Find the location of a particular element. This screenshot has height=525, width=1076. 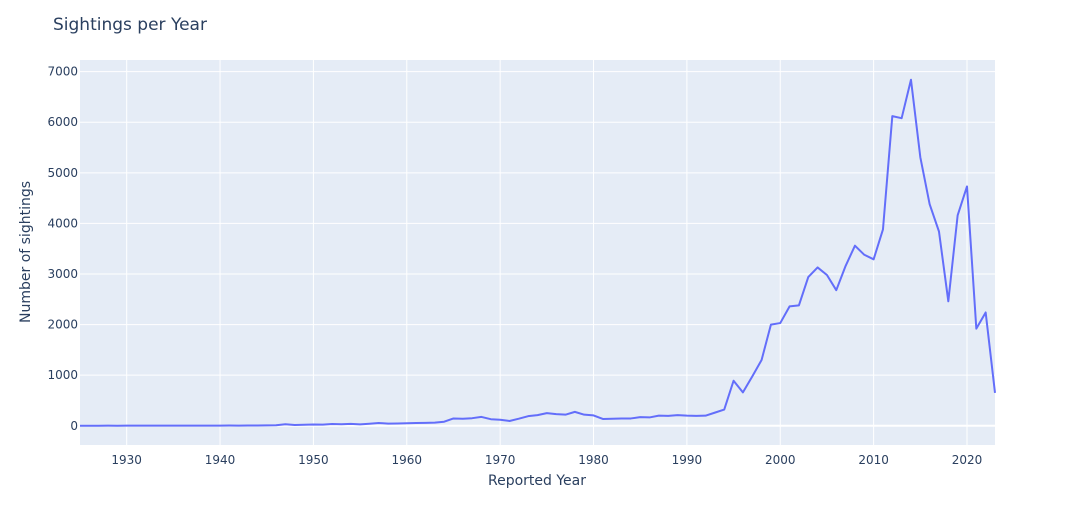

x-tick-label: 2000 is located at coordinates (780, 460).